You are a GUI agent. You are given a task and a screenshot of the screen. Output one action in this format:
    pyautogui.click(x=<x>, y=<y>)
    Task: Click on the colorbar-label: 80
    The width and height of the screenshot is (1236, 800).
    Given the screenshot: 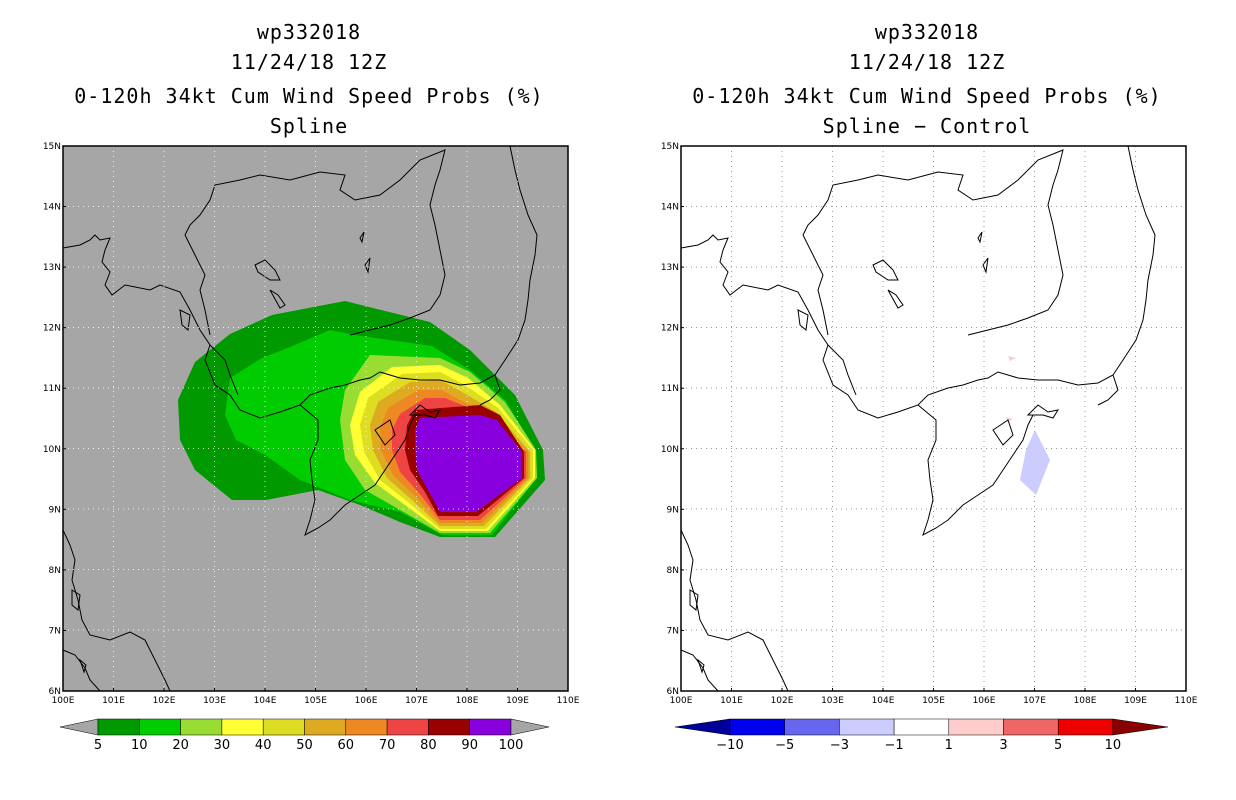 What is the action you would take?
    pyautogui.click(x=428, y=745)
    